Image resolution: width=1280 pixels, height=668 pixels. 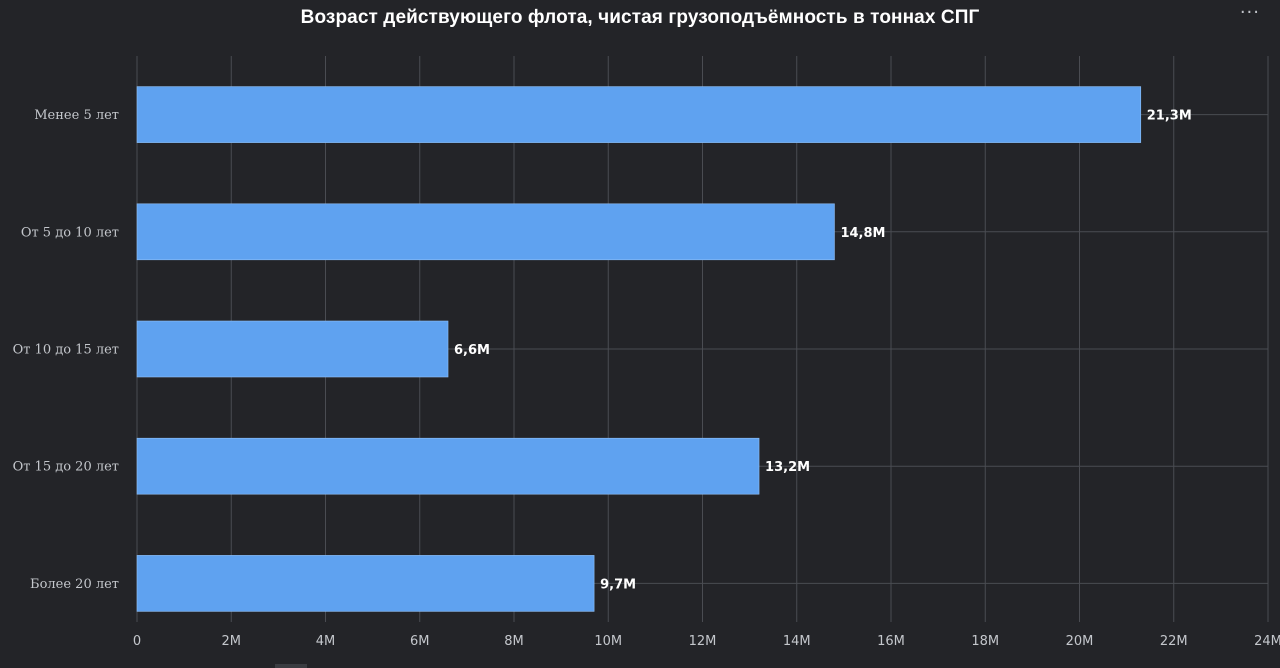 What do you see at coordinates (985, 641) in the screenshot?
I see `x-tick-label: 18M` at bounding box center [985, 641].